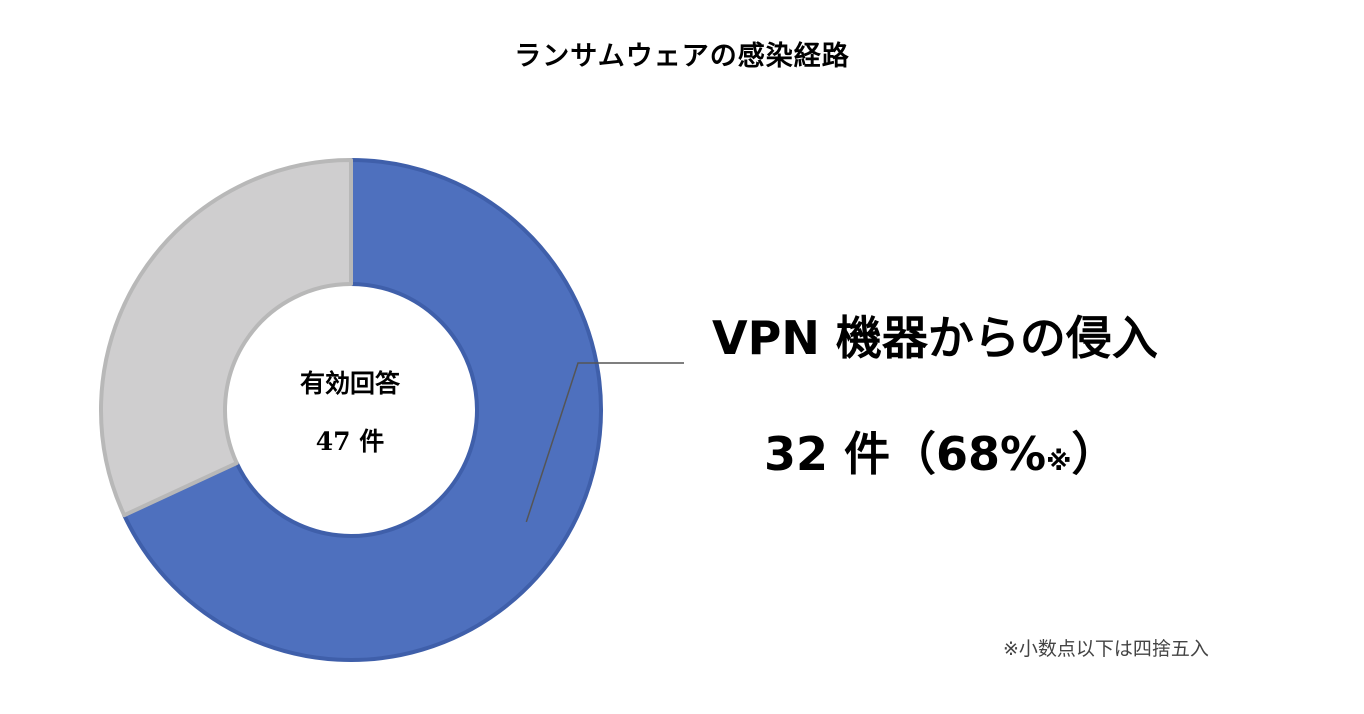 This screenshot has width=1364, height=714. I want to click on callout-value-label: 32 件（68%※）, so click(940, 451).